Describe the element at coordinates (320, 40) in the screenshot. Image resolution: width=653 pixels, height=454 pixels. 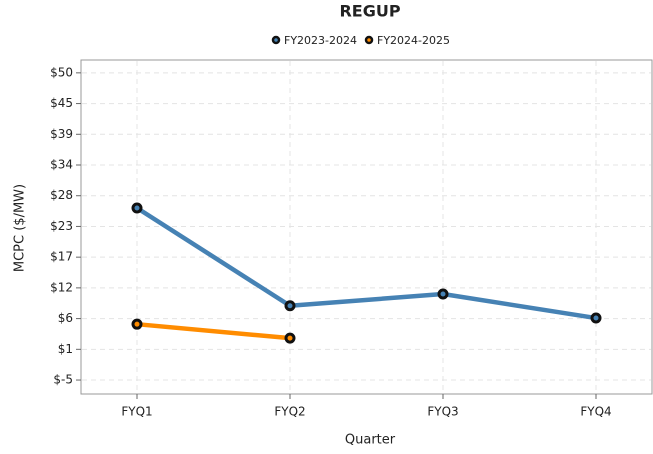
I see `legend-label: FY2023-2024` at that location.